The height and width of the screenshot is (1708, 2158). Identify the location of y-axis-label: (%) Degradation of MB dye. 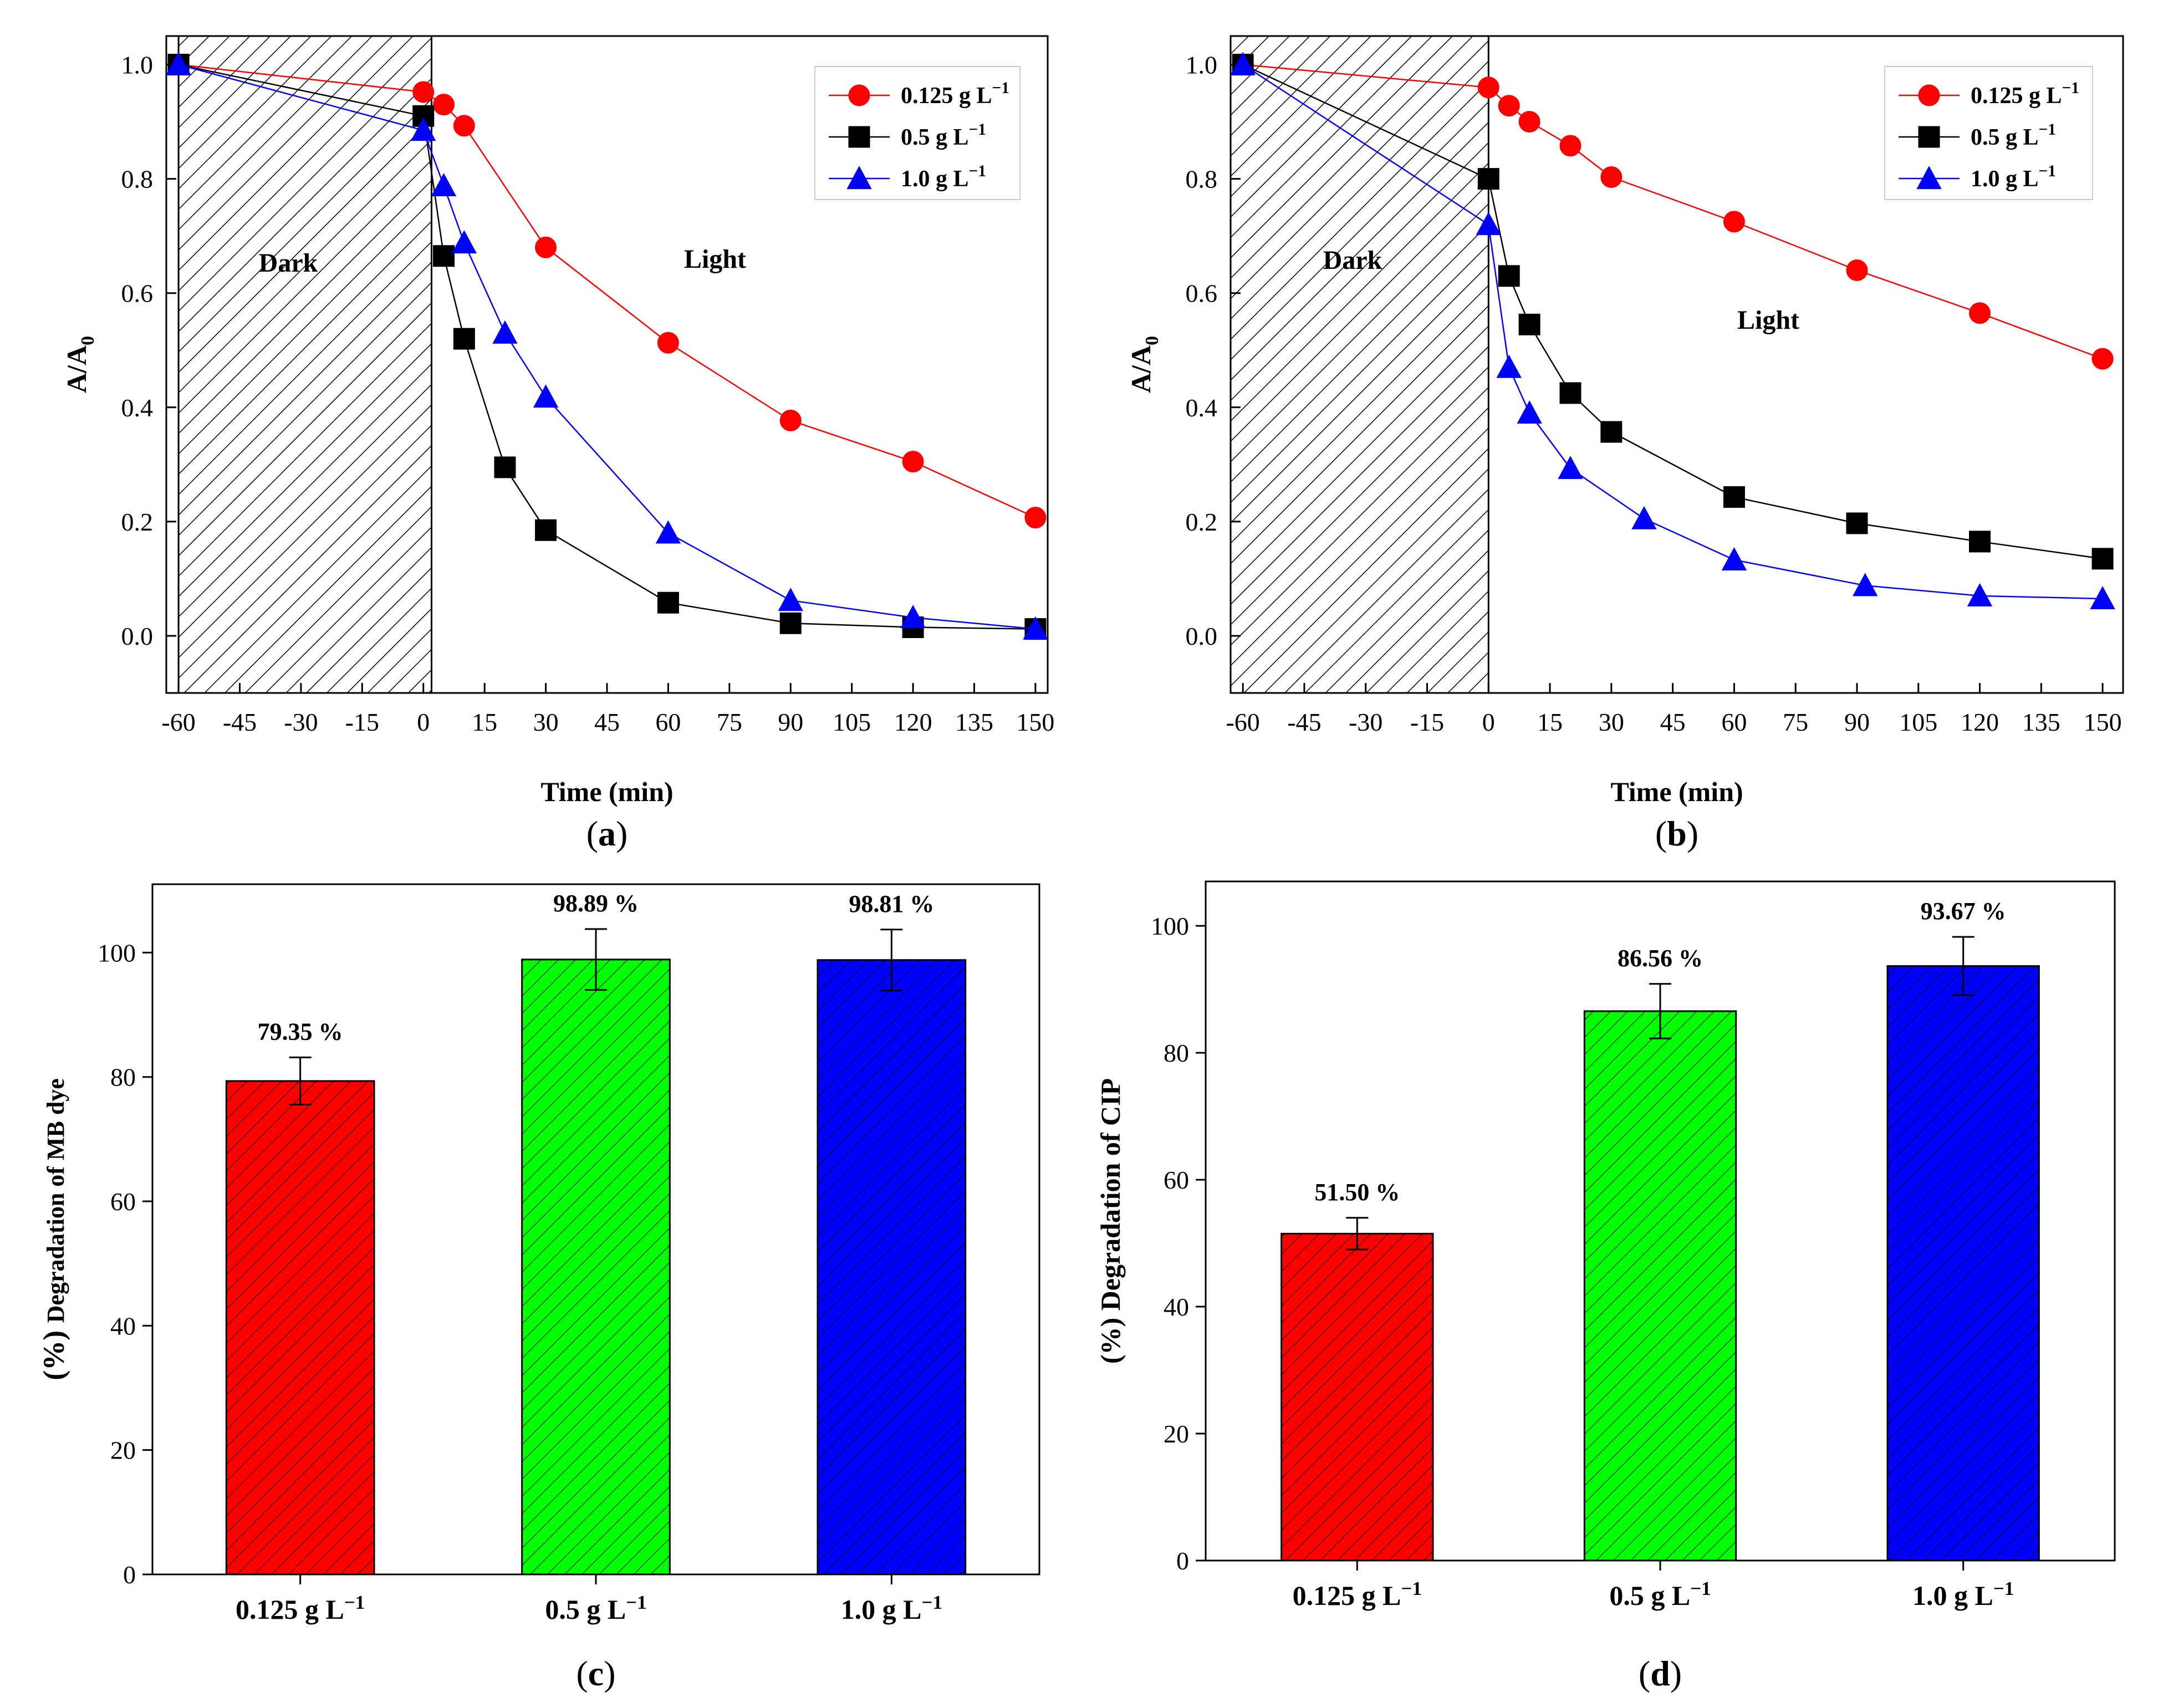
(54, 1229).